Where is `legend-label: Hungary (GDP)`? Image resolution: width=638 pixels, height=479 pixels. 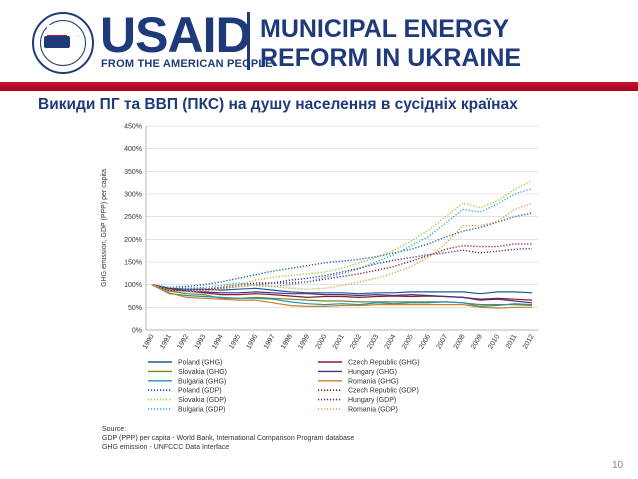
legend-label: Hungary (GDP) is located at coordinates (372, 400).